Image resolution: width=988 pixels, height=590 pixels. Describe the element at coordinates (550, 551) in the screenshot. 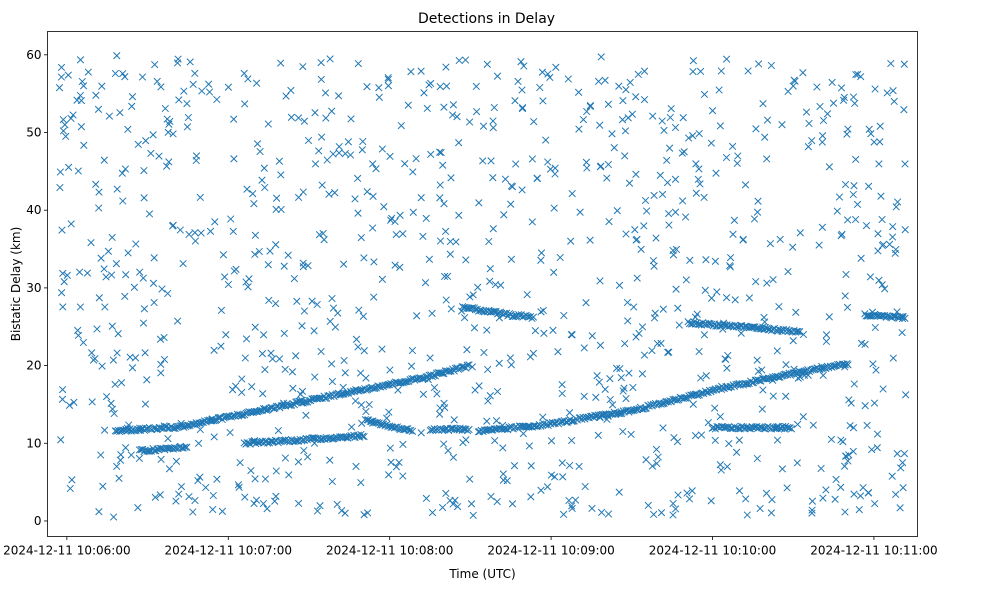

I see `x-tick-label: 2024-12-11 10:09:00` at that location.